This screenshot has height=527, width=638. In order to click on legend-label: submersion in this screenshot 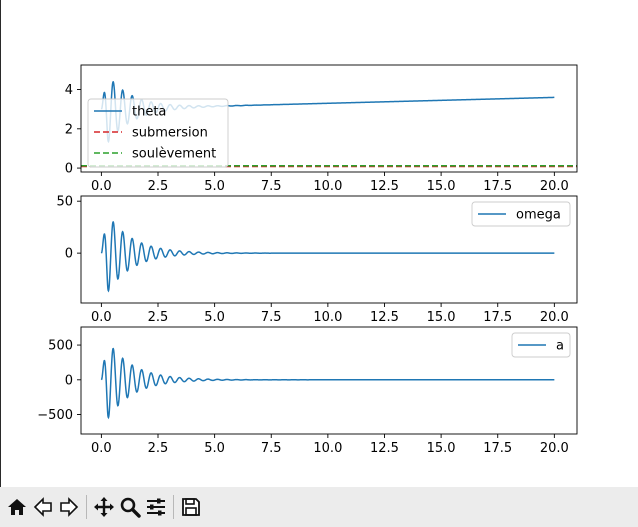, I will do `click(170, 133)`.